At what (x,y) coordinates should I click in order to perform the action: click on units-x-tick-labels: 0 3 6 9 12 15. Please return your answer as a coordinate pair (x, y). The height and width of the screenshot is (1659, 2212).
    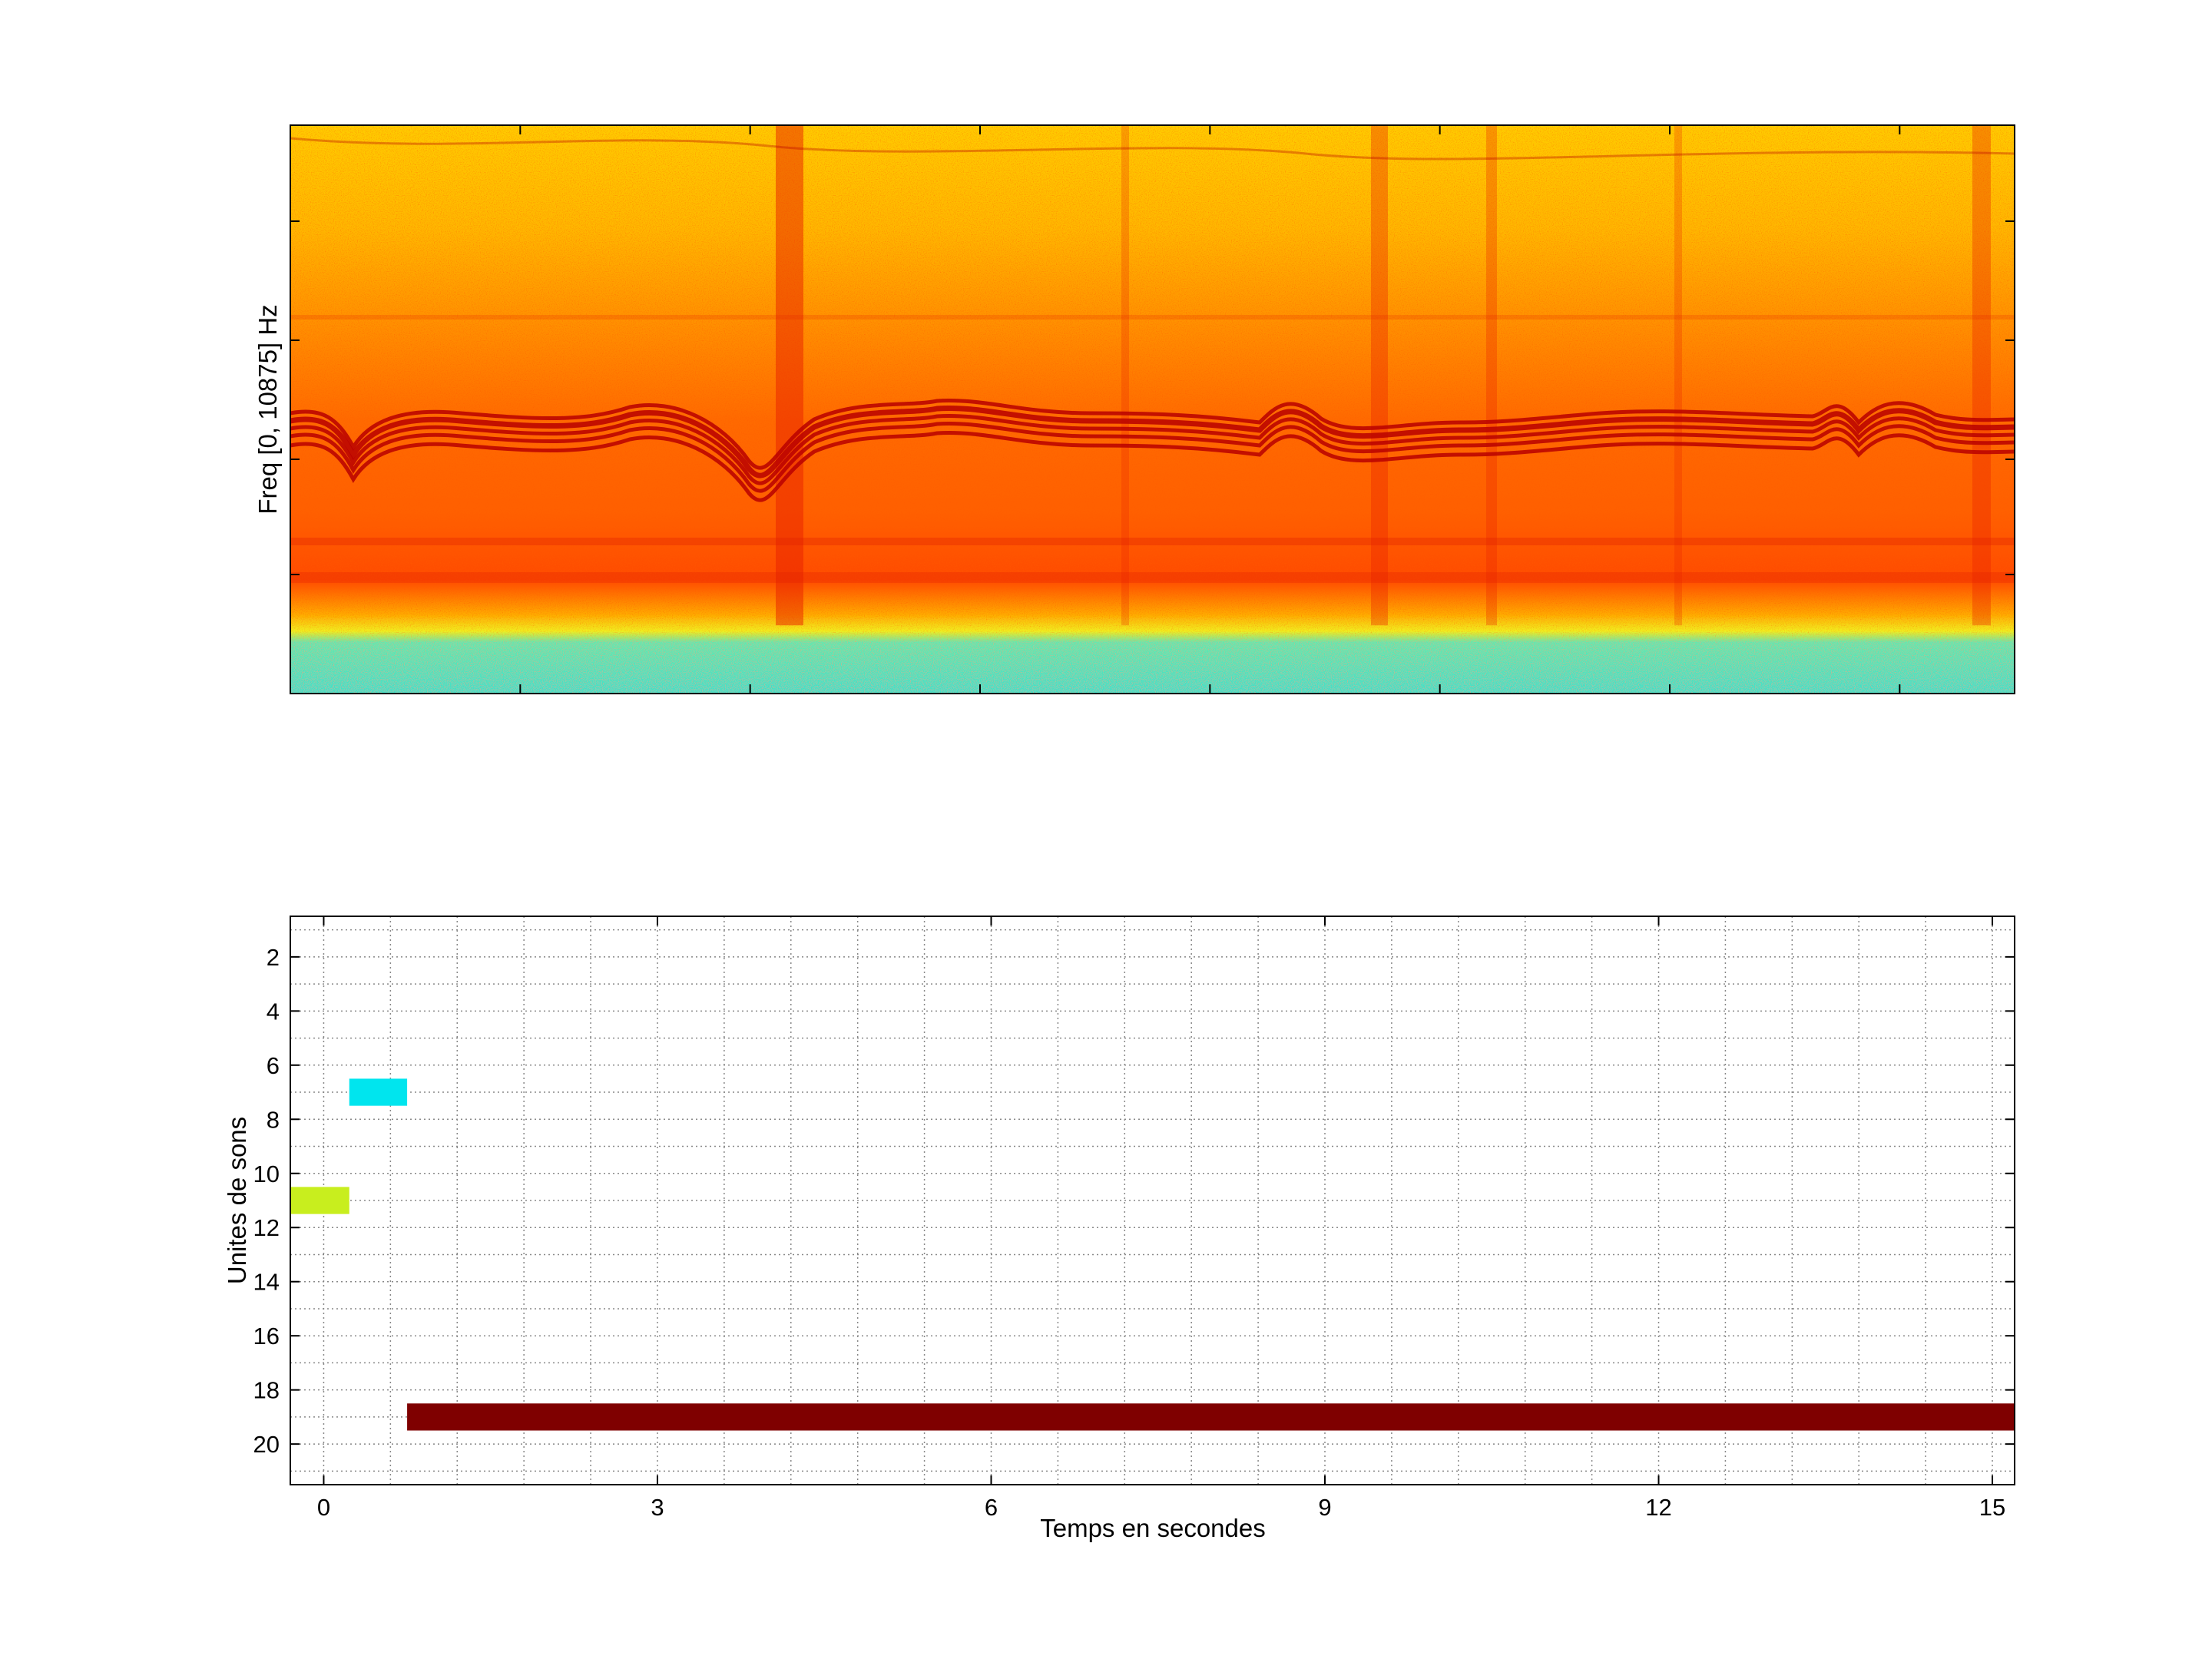
    Looking at the image, I should click on (1161, 1507).